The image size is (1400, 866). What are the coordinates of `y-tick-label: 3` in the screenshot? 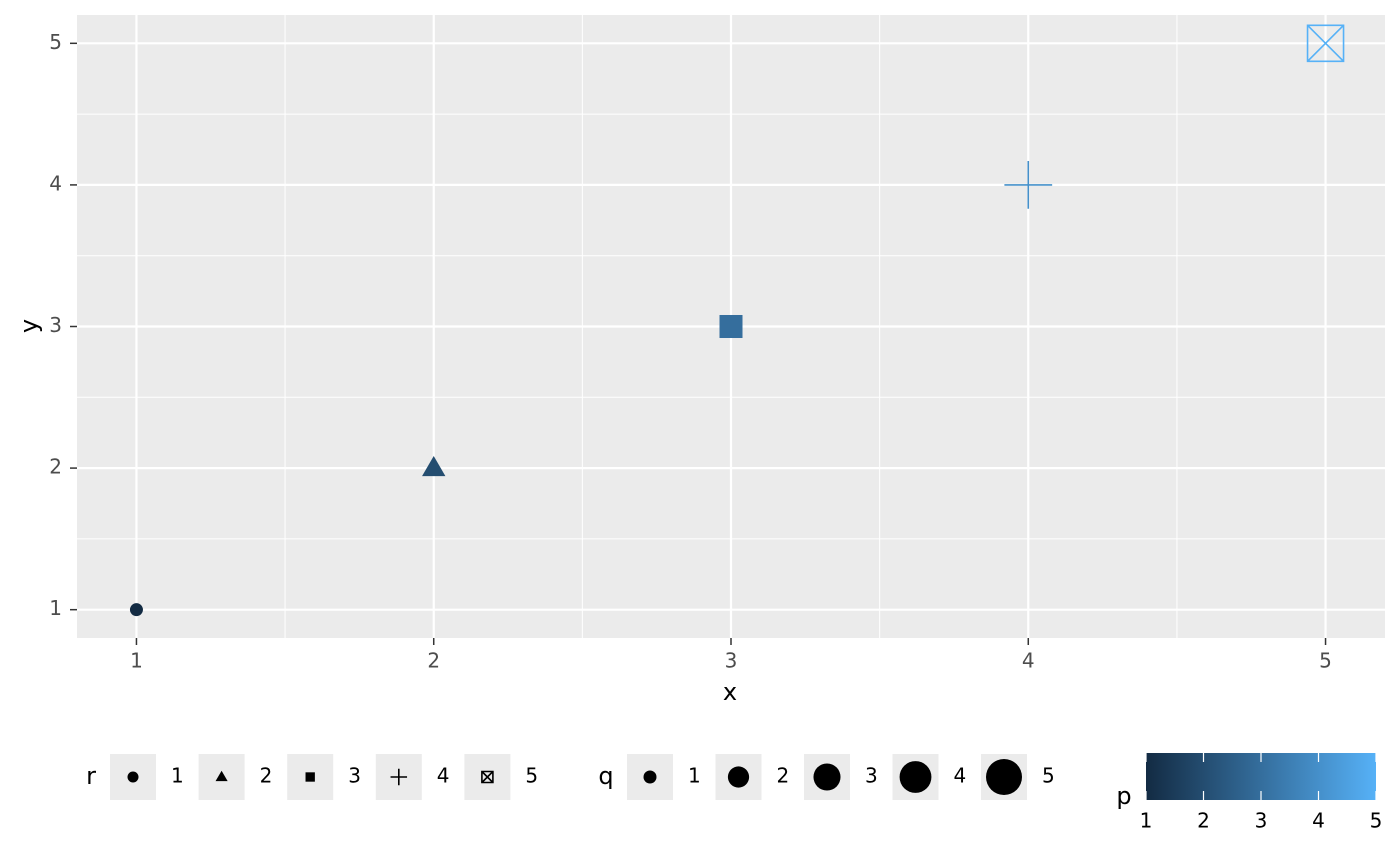 It's located at (55, 325).